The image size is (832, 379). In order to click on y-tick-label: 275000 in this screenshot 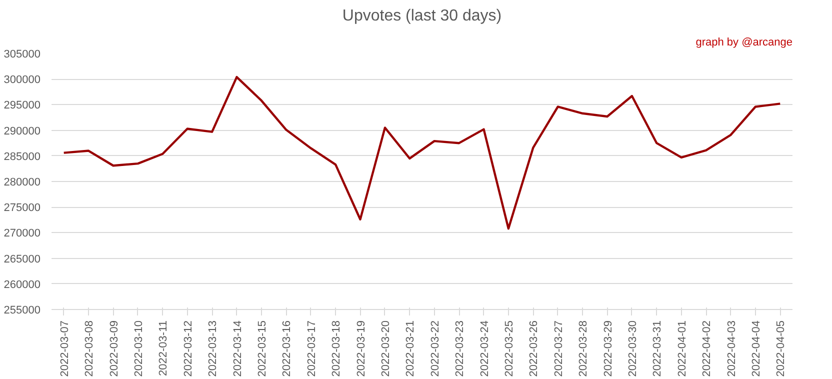, I will do `click(22, 208)`.